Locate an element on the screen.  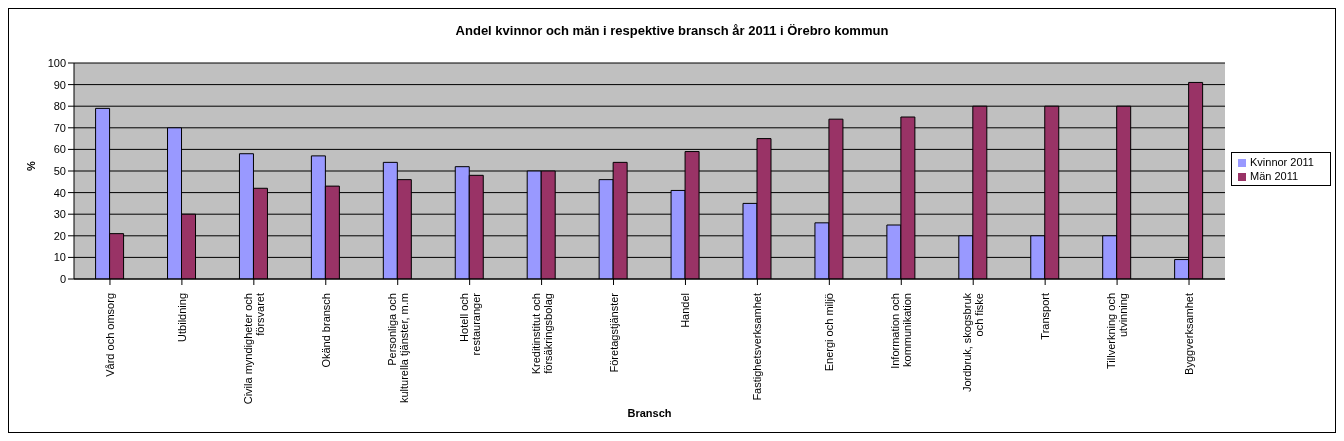
y-tick-label: 100 is located at coordinates (56, 62).